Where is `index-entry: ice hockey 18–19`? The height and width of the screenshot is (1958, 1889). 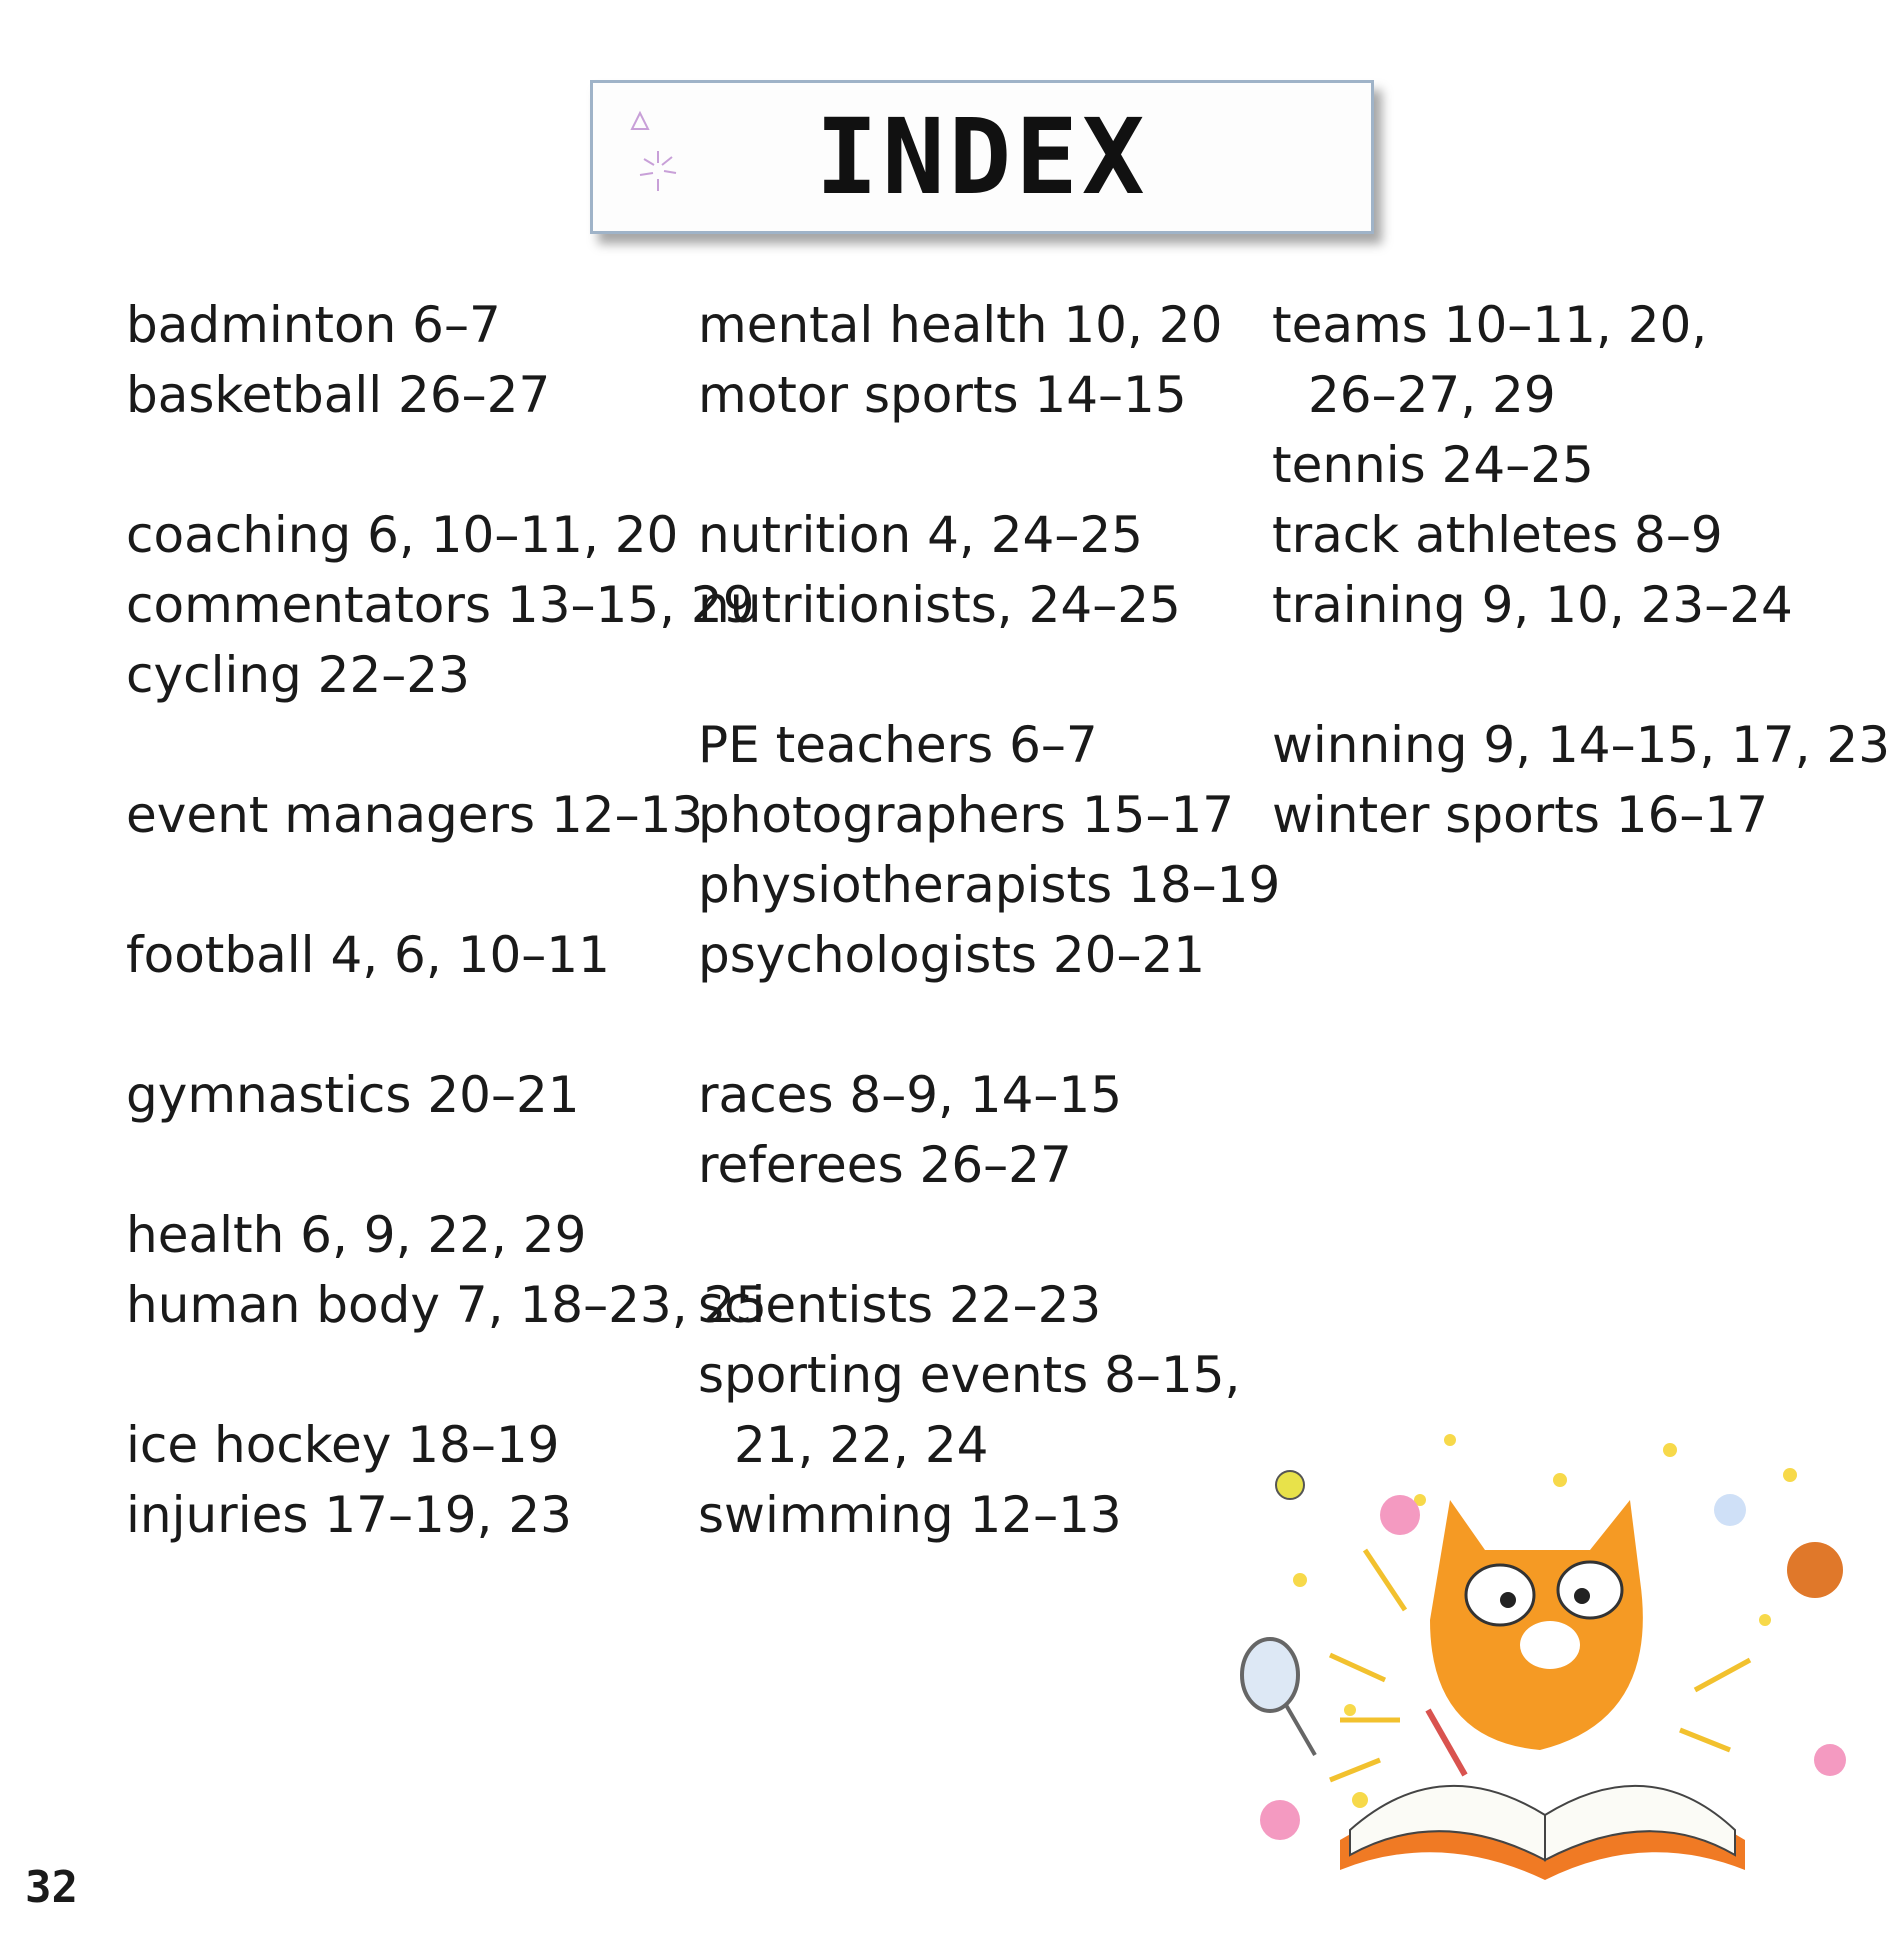
index-entry: ice hockey 18–19 is located at coordinates (446, 1445).